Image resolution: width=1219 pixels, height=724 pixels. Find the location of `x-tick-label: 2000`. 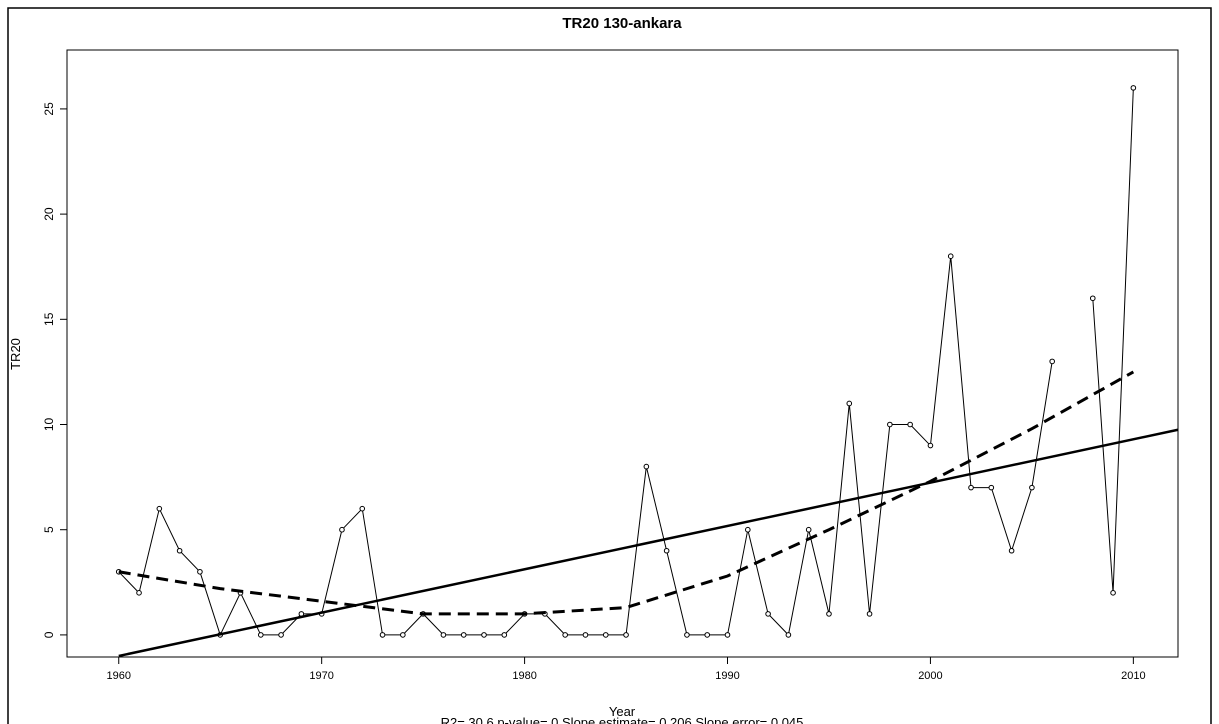

x-tick-label: 2000 is located at coordinates (930, 676).